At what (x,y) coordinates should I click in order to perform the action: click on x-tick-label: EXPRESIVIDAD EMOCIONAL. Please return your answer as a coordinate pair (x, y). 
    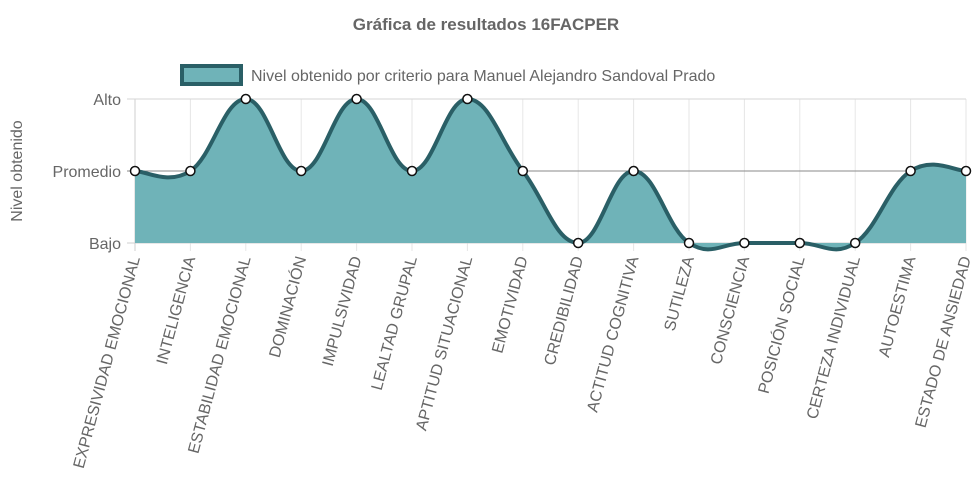
    Looking at the image, I should click on (107, 363).